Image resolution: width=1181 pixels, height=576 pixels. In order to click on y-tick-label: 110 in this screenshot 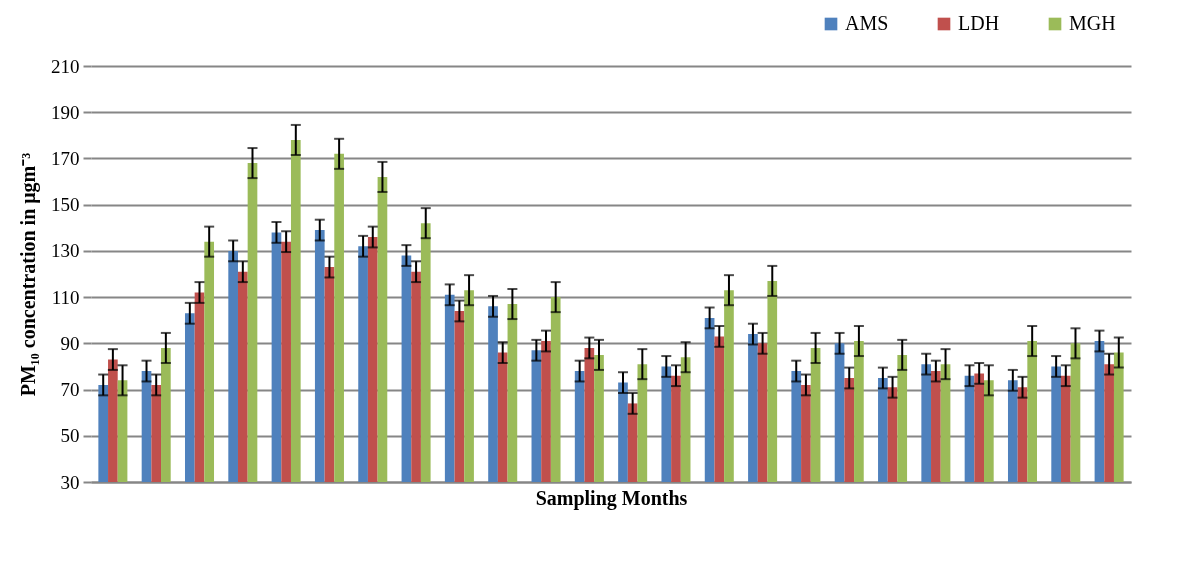, I will do `click(65, 297)`.